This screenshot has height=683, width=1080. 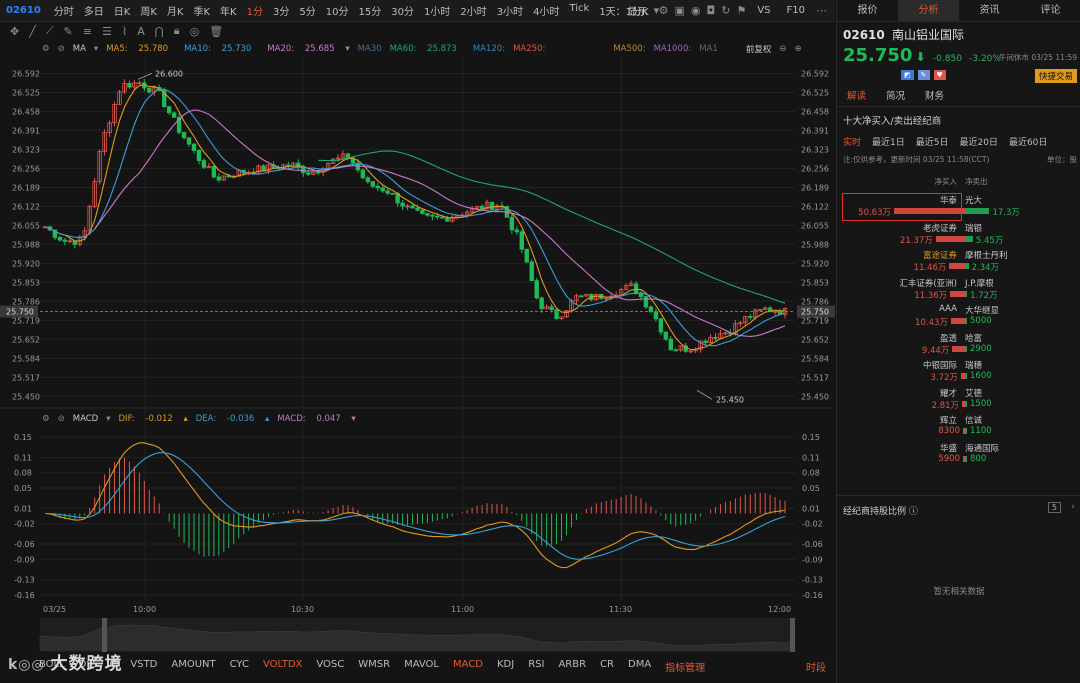 I want to click on ruler-icon: ⌇, so click(x=124, y=31).